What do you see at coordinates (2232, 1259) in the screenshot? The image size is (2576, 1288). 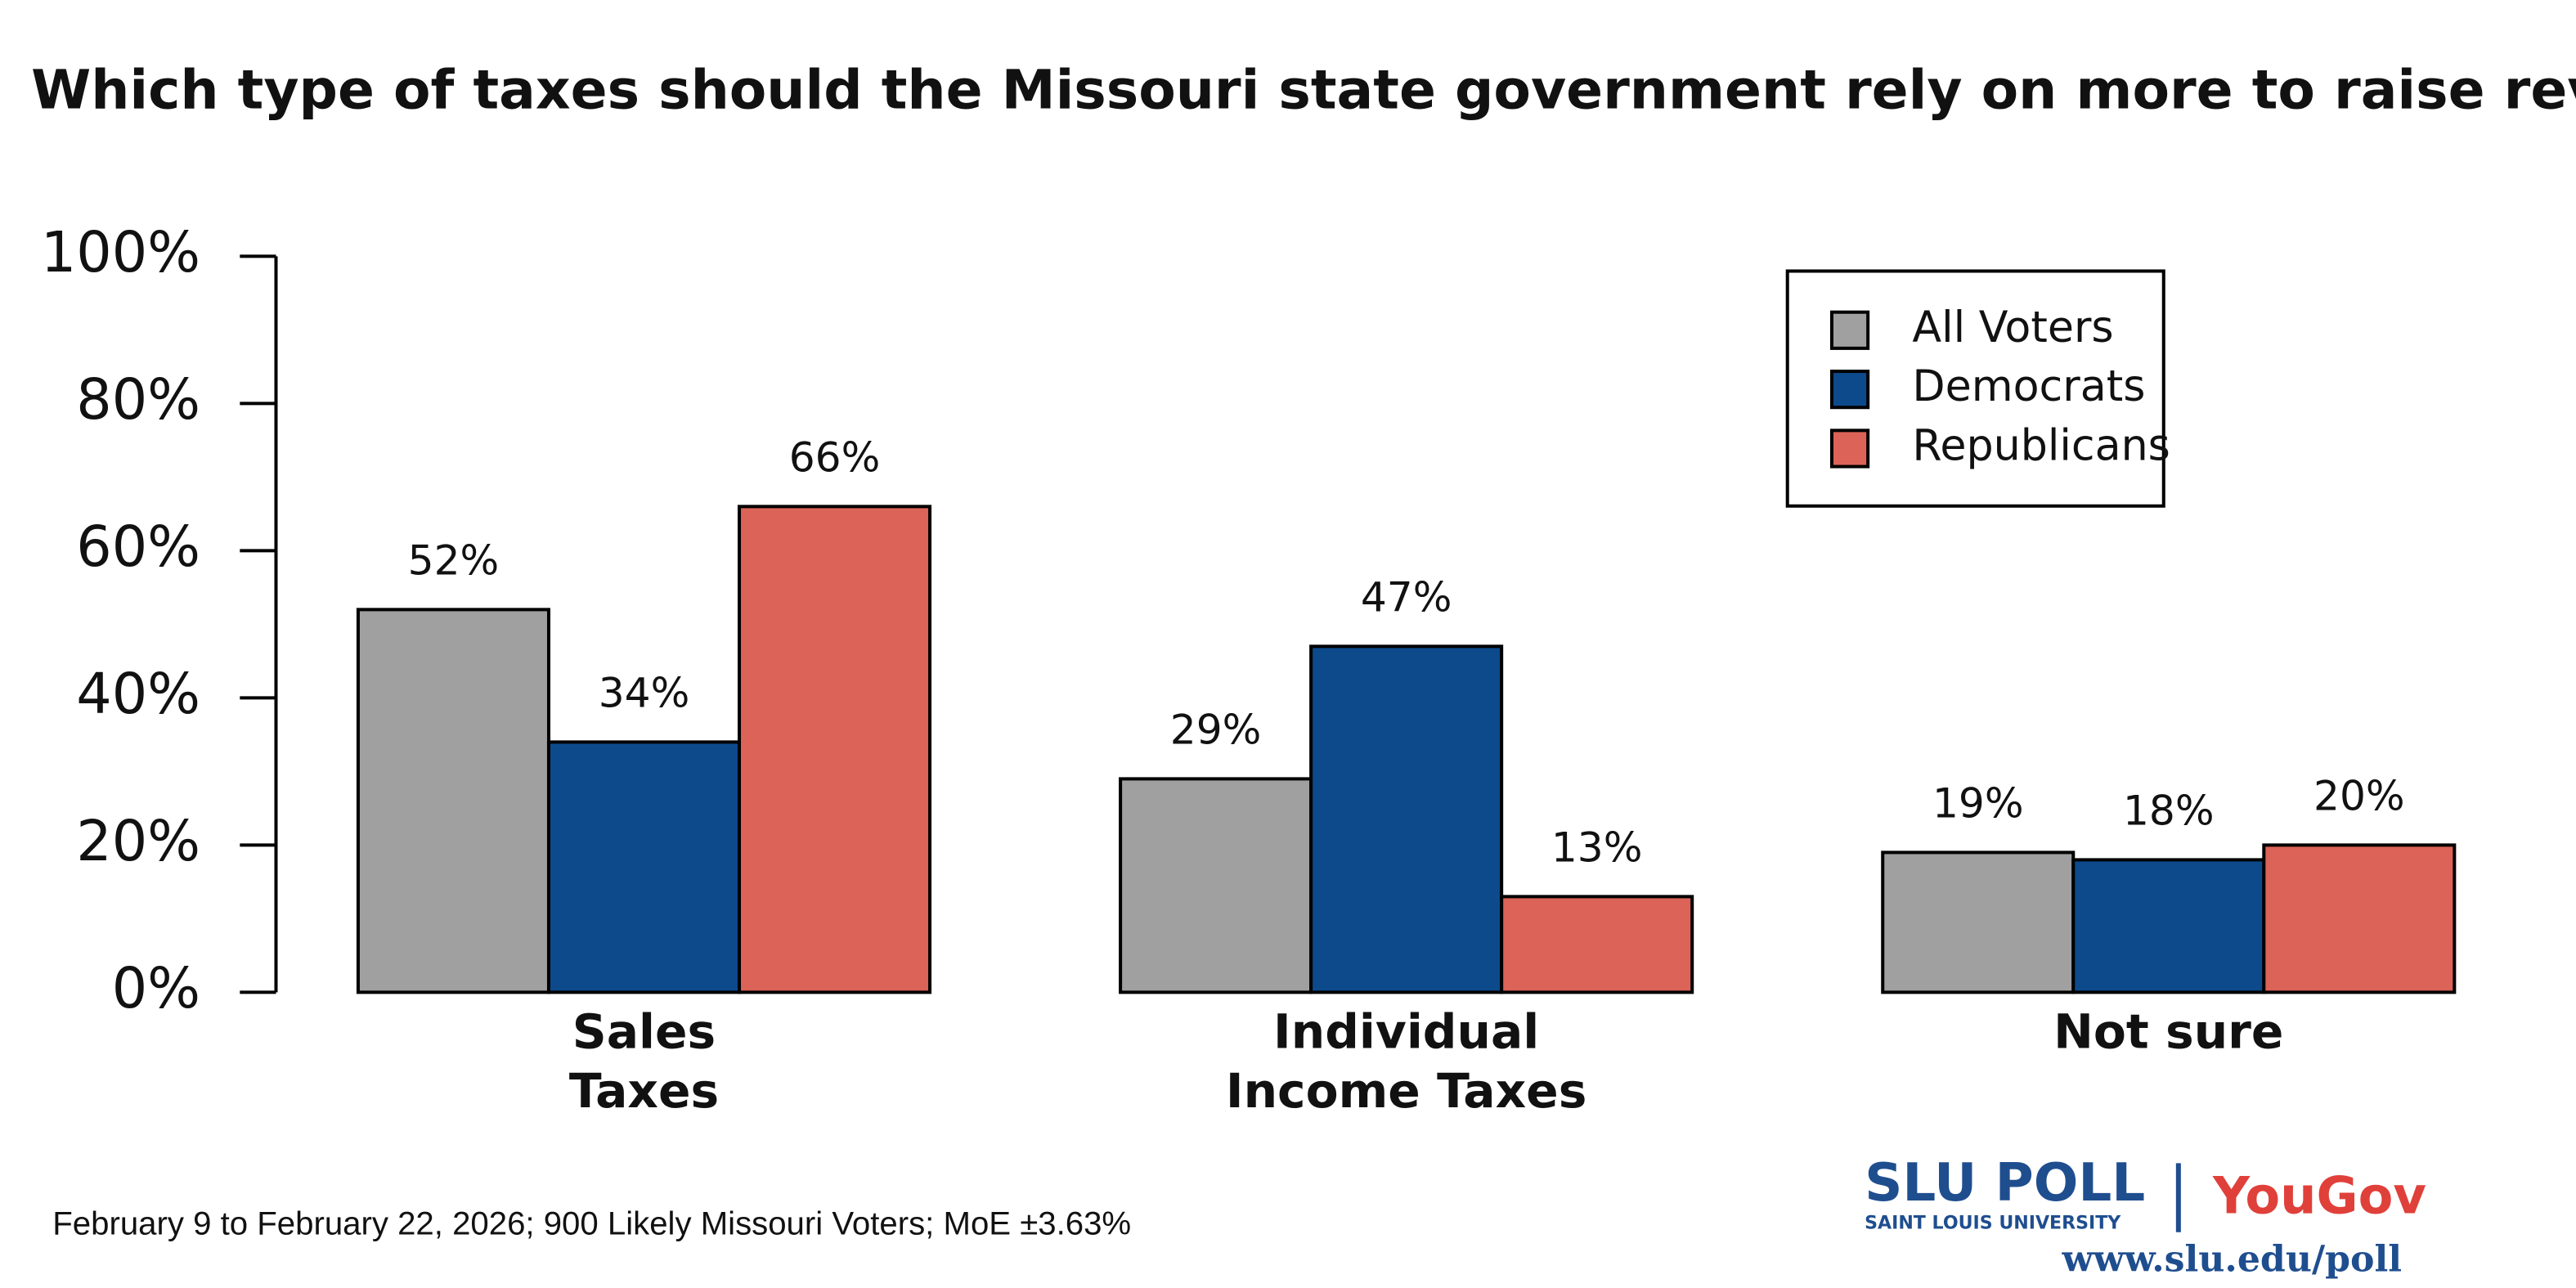 I see `poll-url: www.slu.edu/poll` at bounding box center [2232, 1259].